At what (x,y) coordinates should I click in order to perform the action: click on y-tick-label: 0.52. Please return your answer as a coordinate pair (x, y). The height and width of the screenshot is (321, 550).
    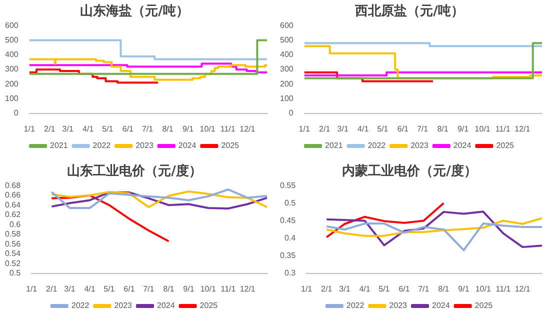
    Looking at the image, I should click on (13, 263).